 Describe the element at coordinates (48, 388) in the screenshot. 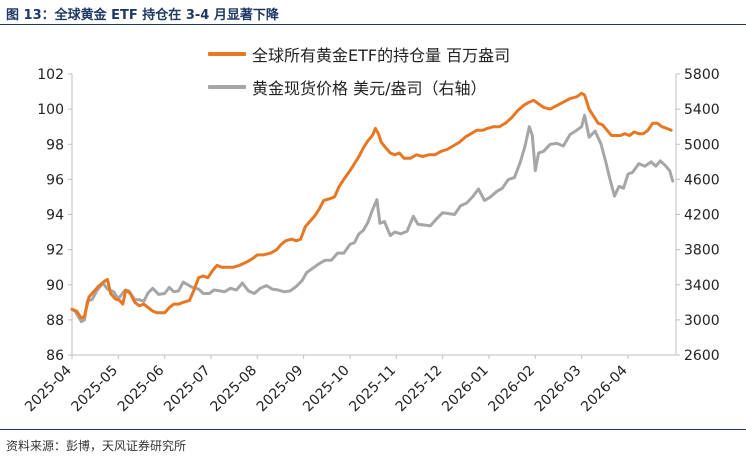

I see `x-axis-tick-label: 2025-04` at that location.